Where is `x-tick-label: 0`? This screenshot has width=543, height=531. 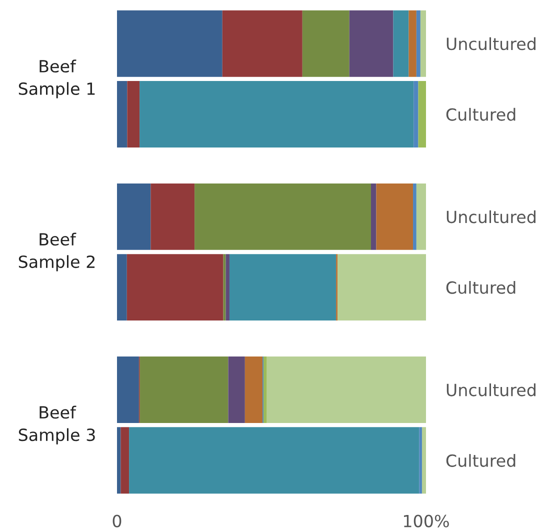 x-tick-label: 0 is located at coordinates (117, 521).